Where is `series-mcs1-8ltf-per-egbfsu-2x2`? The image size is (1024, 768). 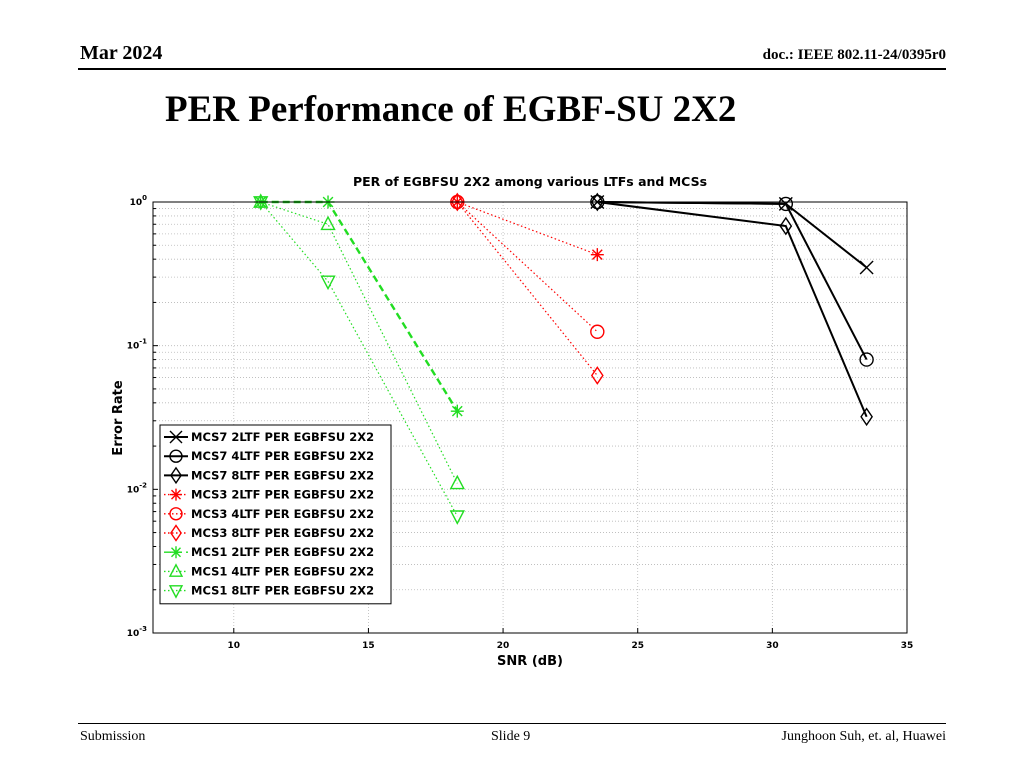
series-mcs1-8ltf-per-egbfsu-2x2 is located at coordinates (359, 360).